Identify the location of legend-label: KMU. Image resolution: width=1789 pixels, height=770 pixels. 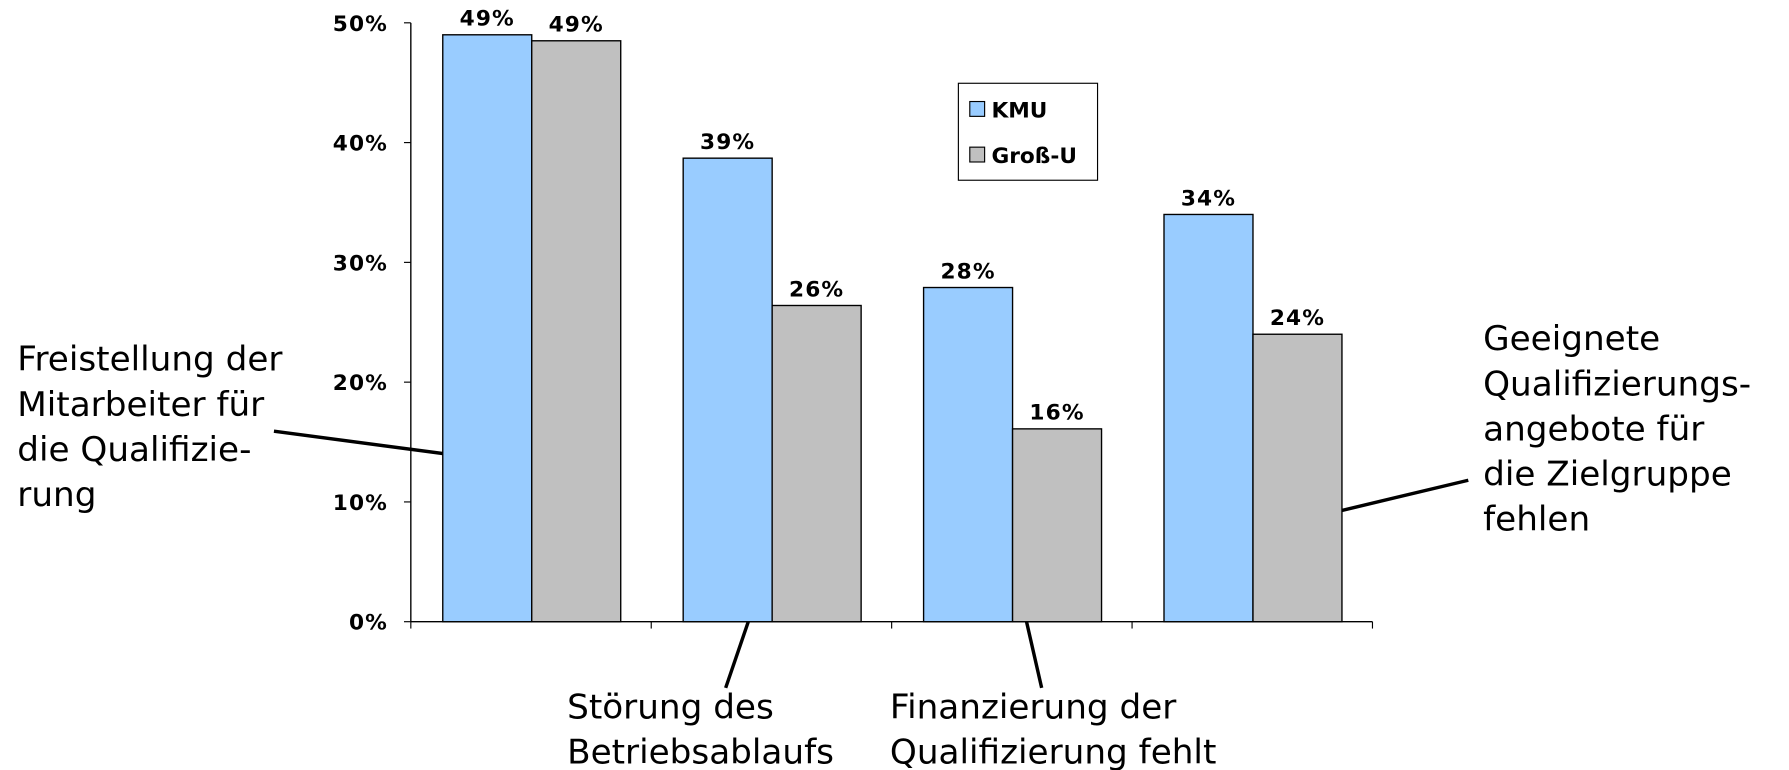
(1019, 110).